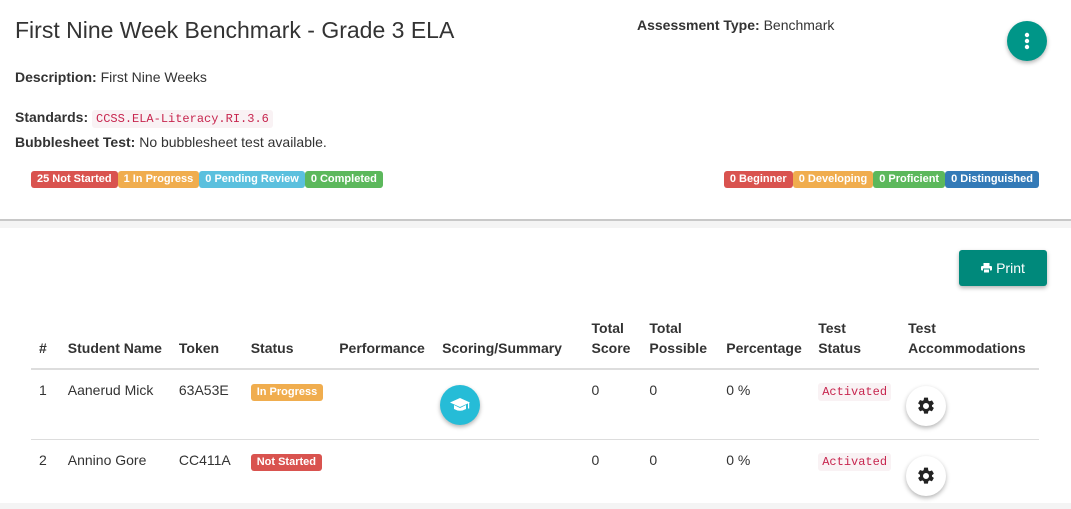 This screenshot has width=1071, height=509. Describe the element at coordinates (1010, 268) in the screenshot. I see `print-label: Print` at that location.